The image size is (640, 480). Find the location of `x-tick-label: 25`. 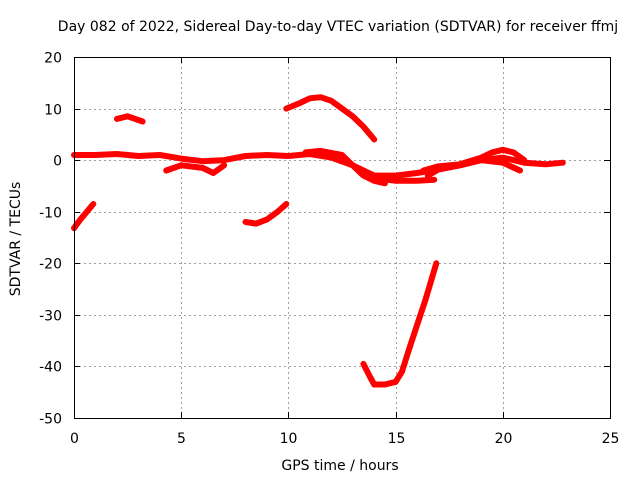

x-tick-label: 25 is located at coordinates (611, 439).